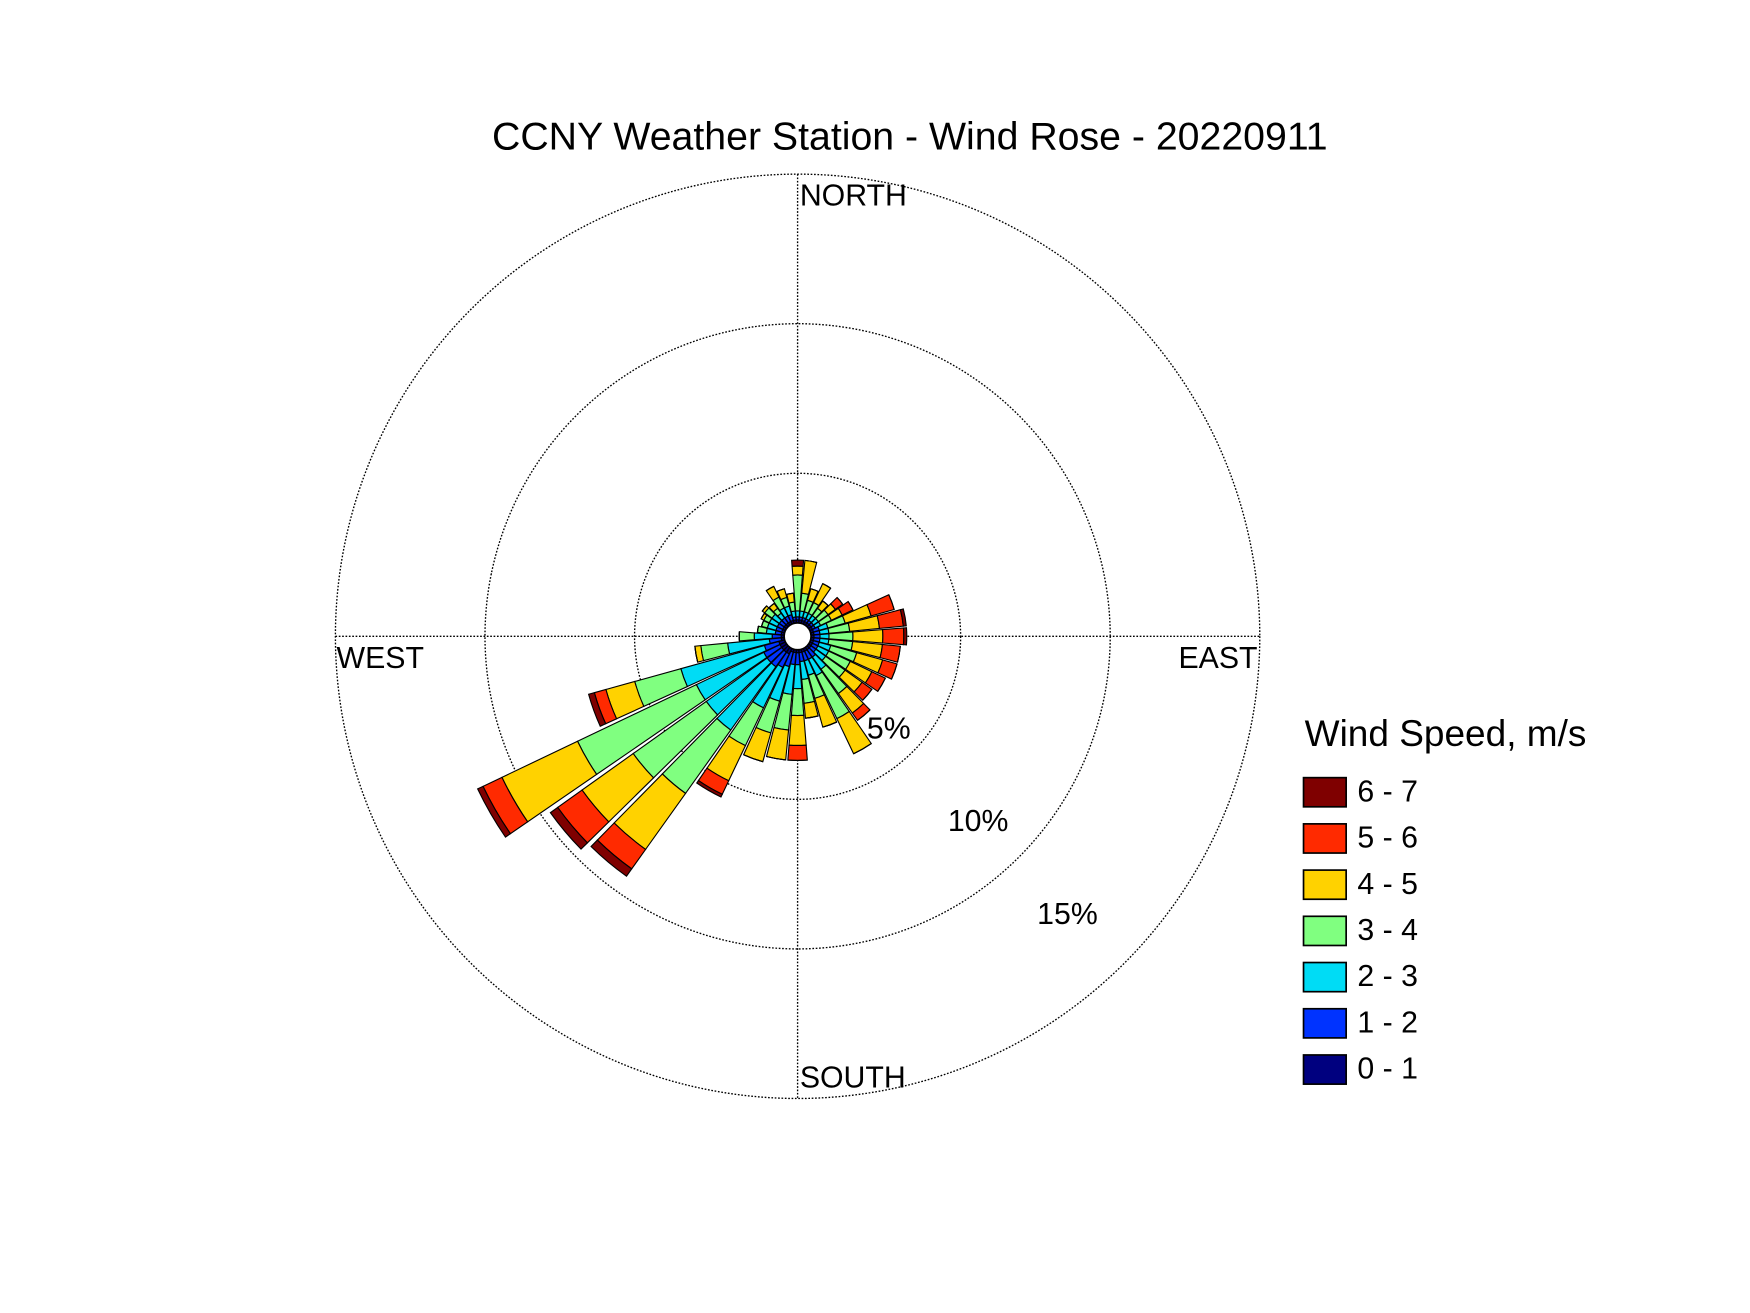 This screenshot has height=1313, width=1750. I want to click on legend-label: 4 - 5, so click(1387, 884).